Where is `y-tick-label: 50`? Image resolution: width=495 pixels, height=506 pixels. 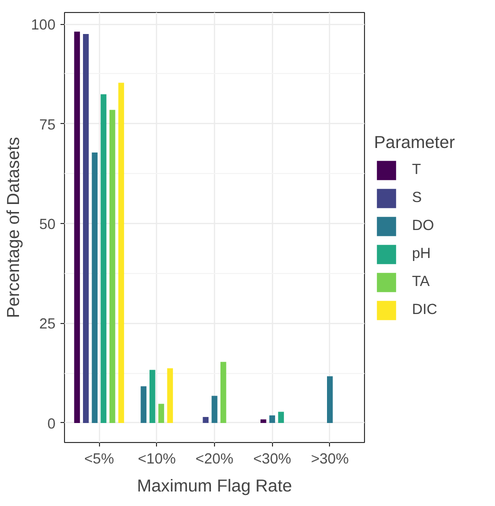 y-tick-label: 50 is located at coordinates (47, 225).